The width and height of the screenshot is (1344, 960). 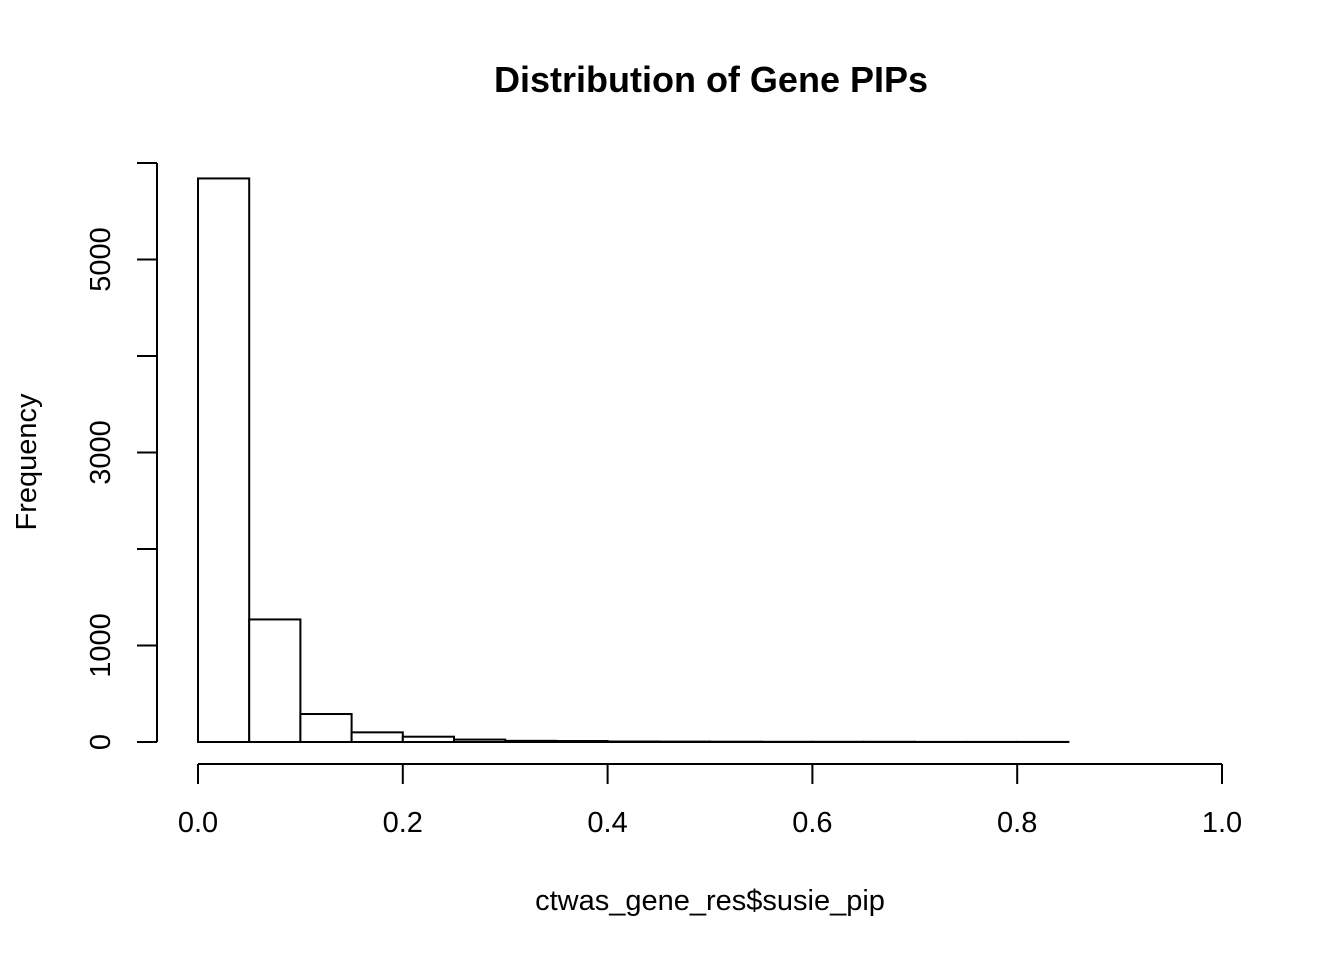 What do you see at coordinates (812, 823) in the screenshot?
I see `x-tick-label: 0.6` at bounding box center [812, 823].